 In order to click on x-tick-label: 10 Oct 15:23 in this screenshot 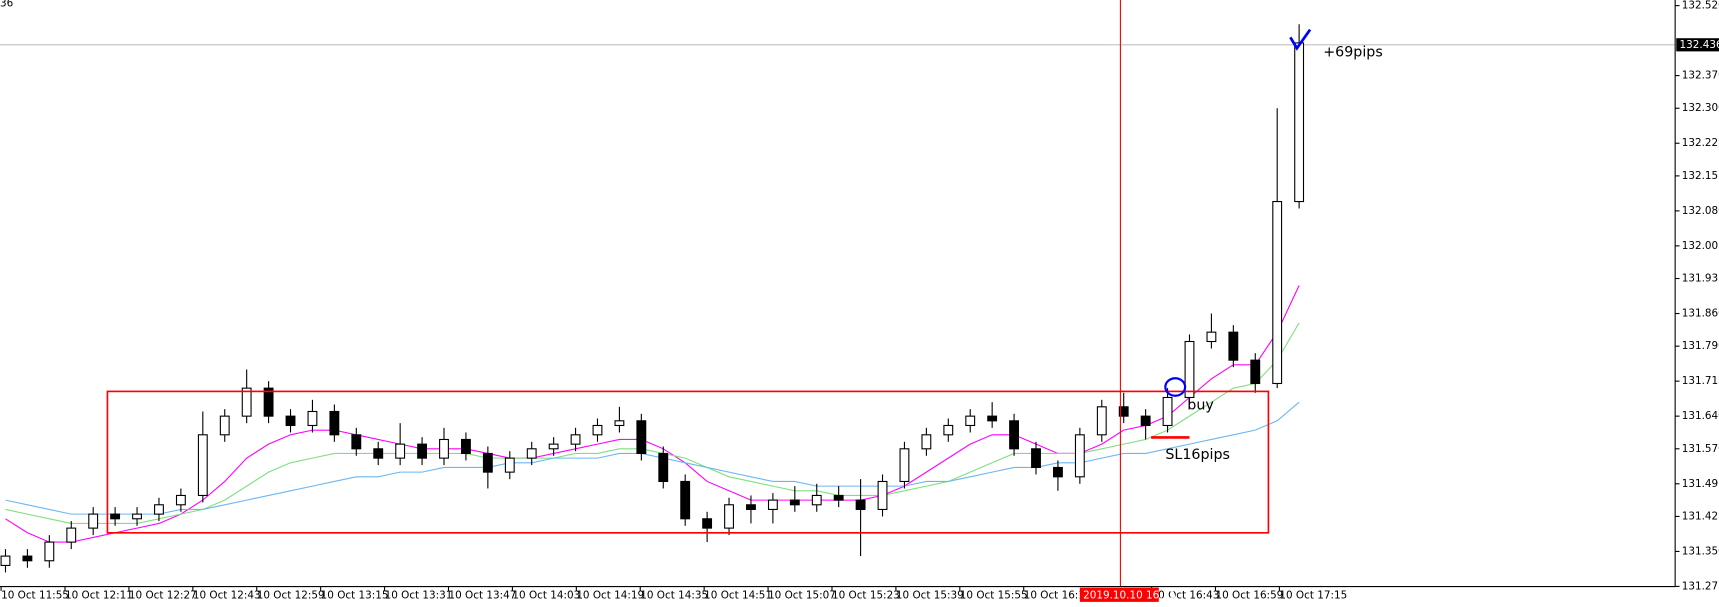, I will do `click(866, 595)`.